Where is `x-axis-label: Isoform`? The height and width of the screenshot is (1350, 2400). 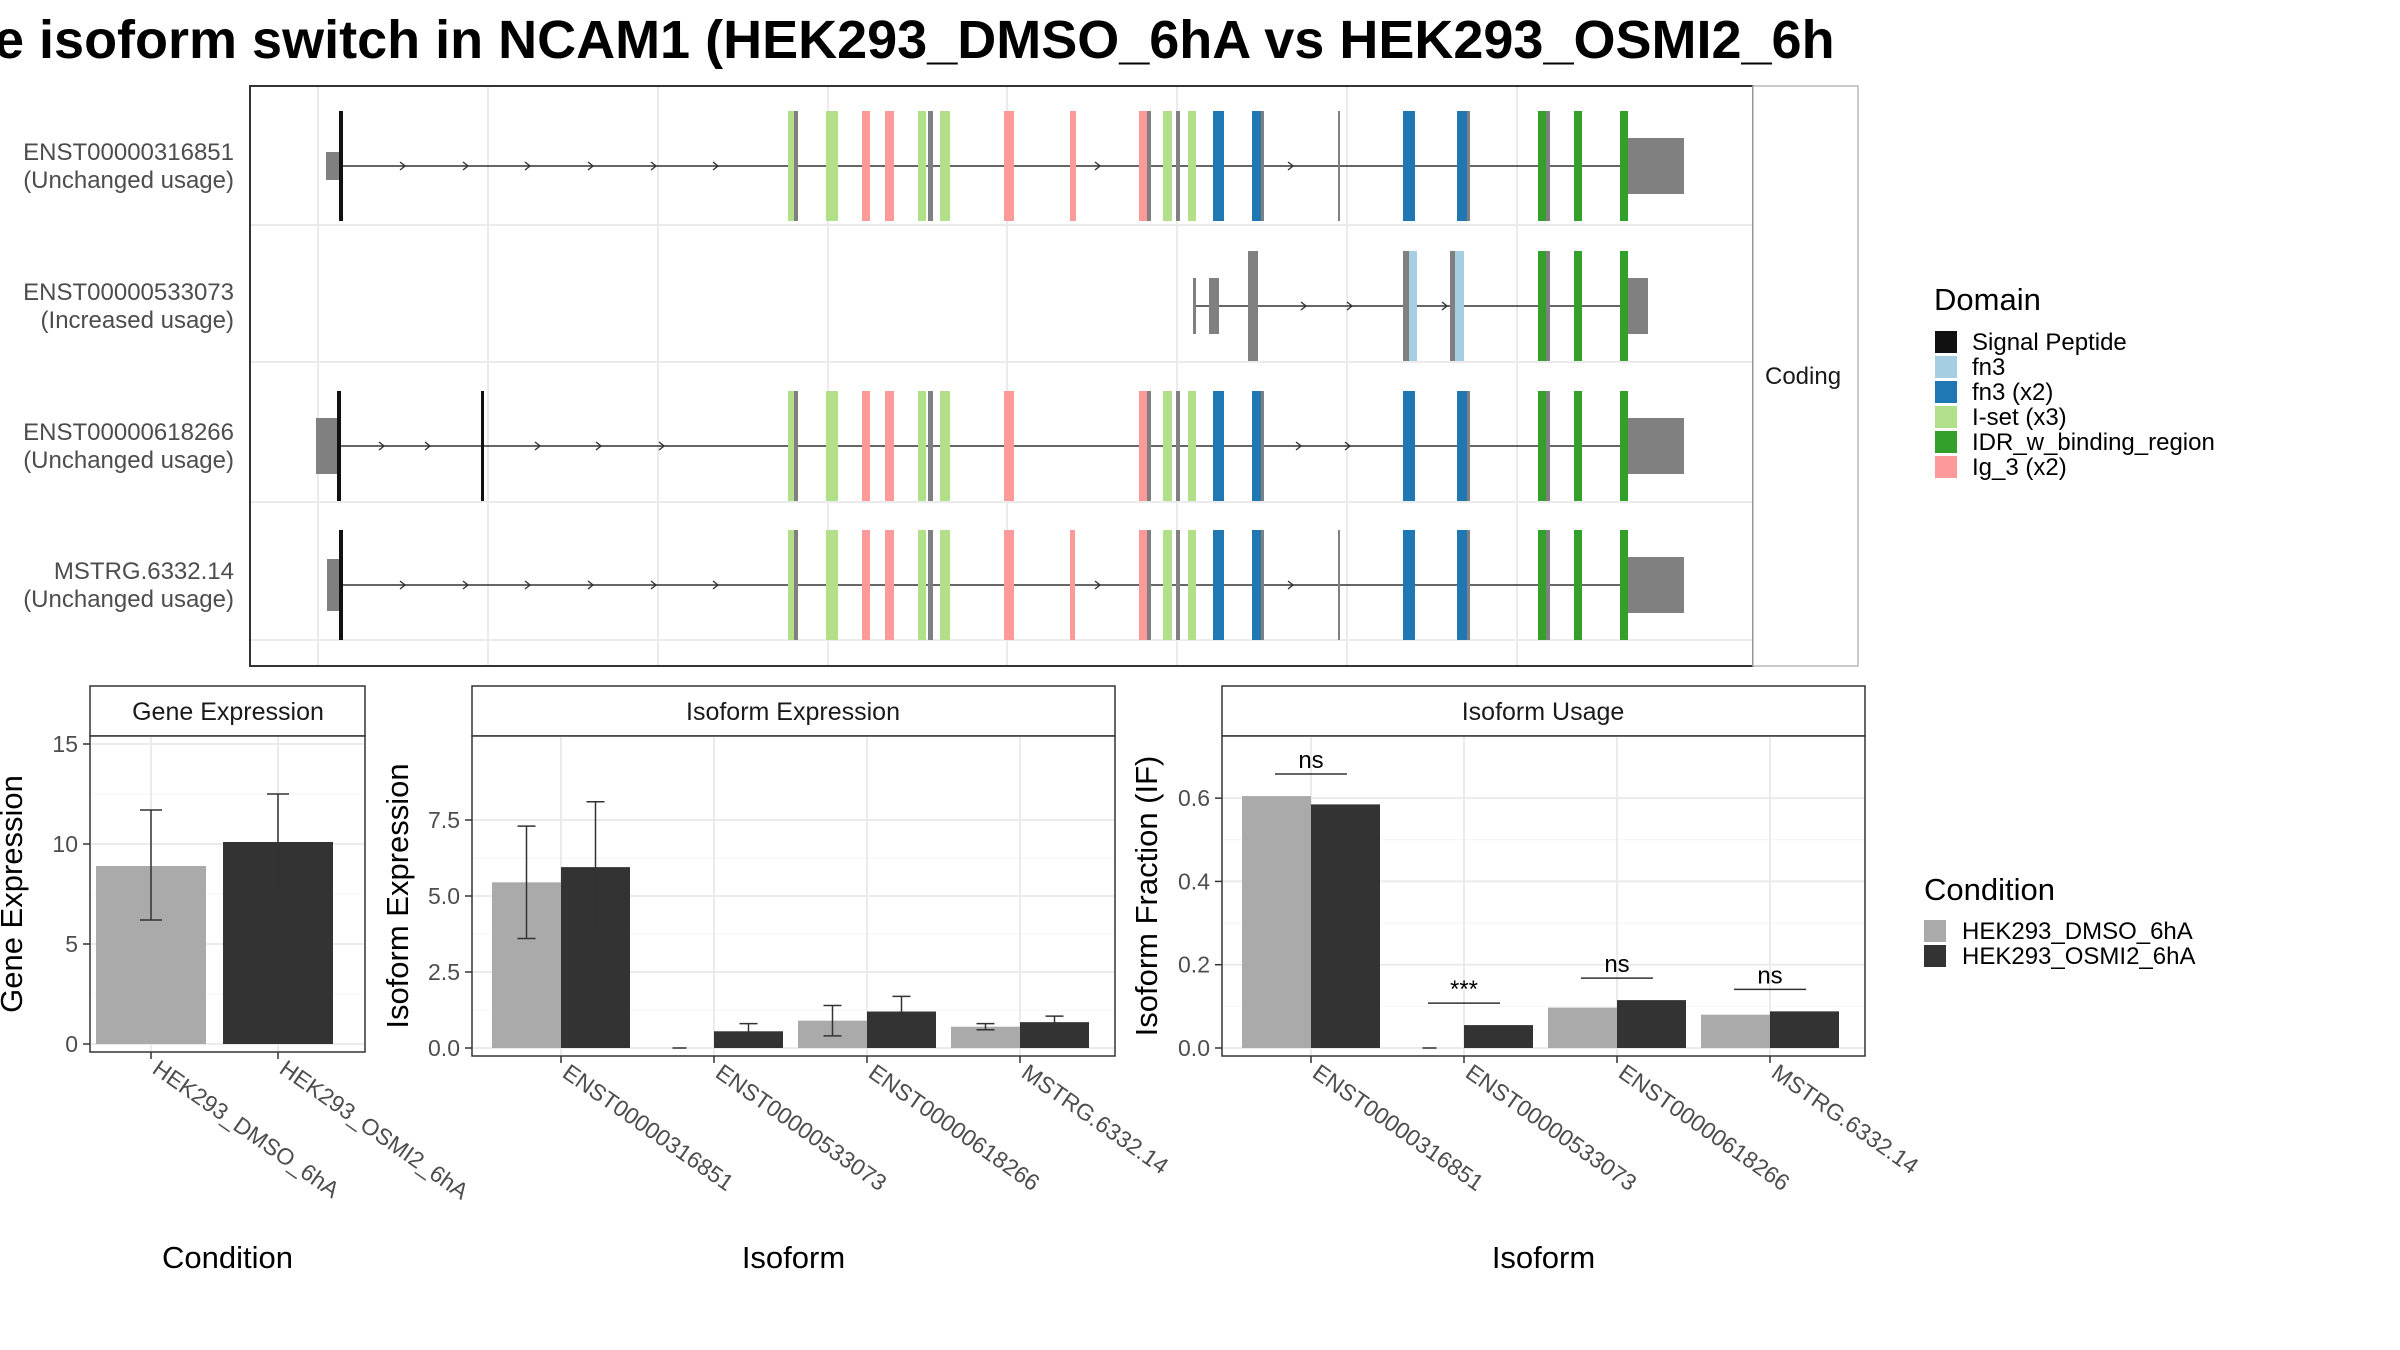
x-axis-label: Isoform is located at coordinates (793, 1257).